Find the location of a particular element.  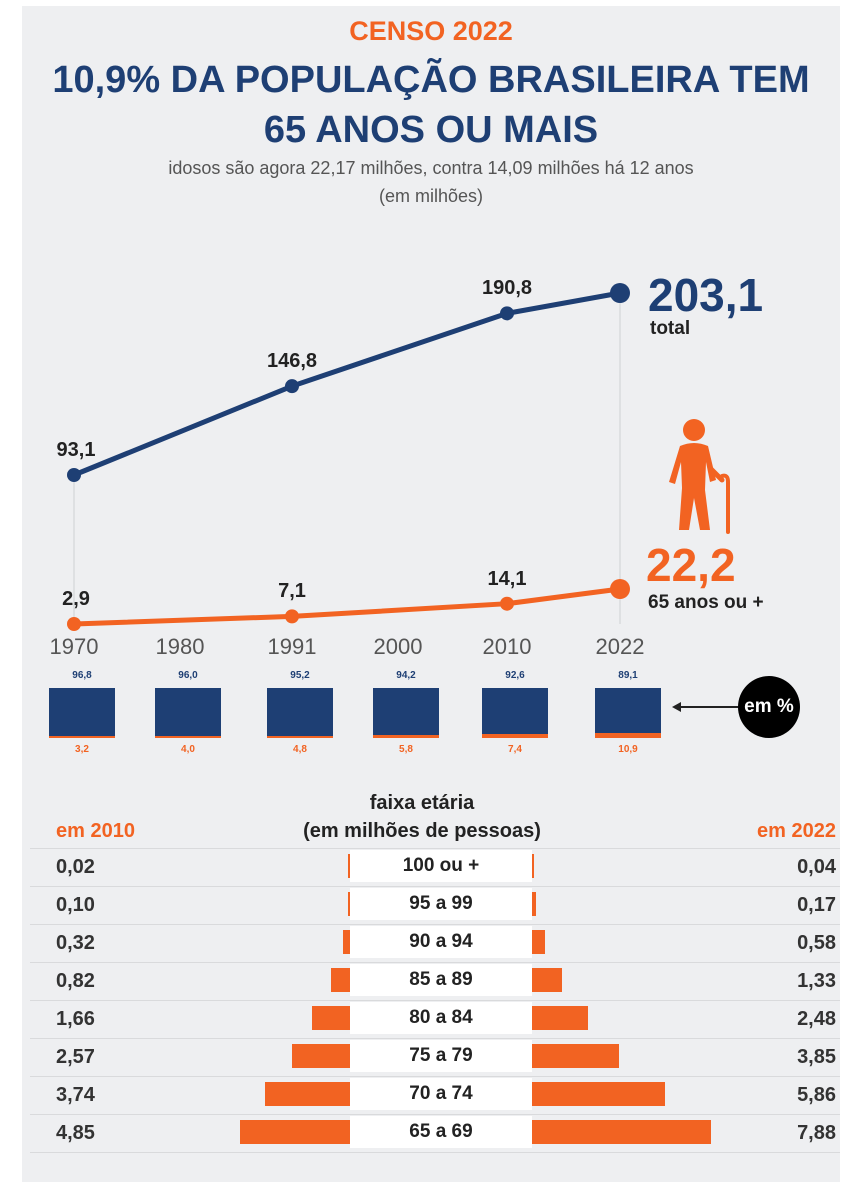

share-65-plus-label: 10,9 is located at coordinates (628, 749).